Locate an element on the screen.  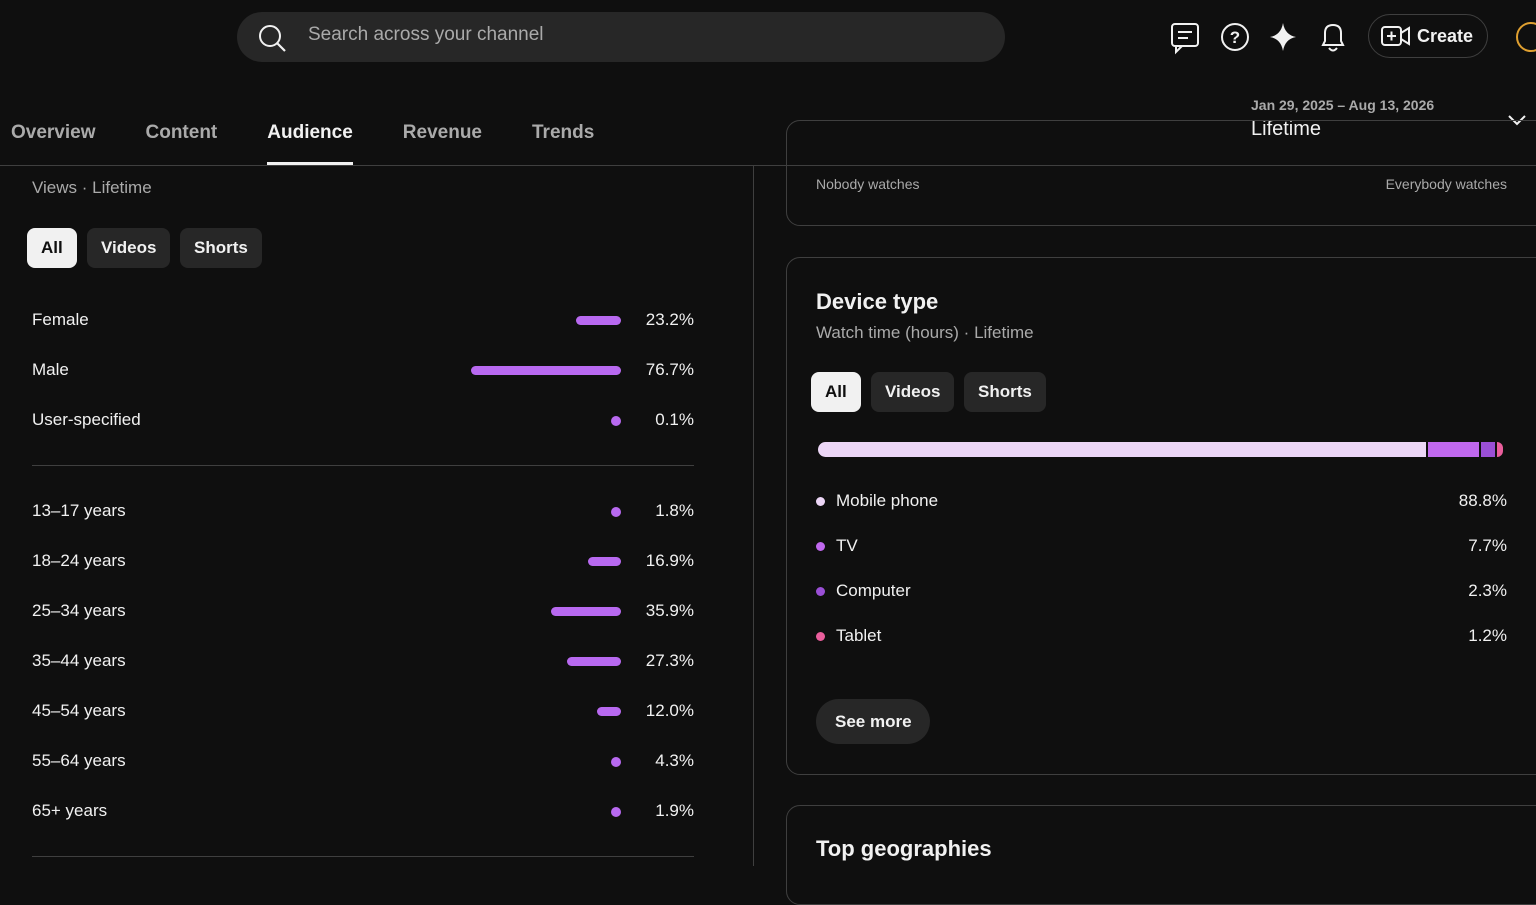
legend-label: TV is located at coordinates (847, 545).